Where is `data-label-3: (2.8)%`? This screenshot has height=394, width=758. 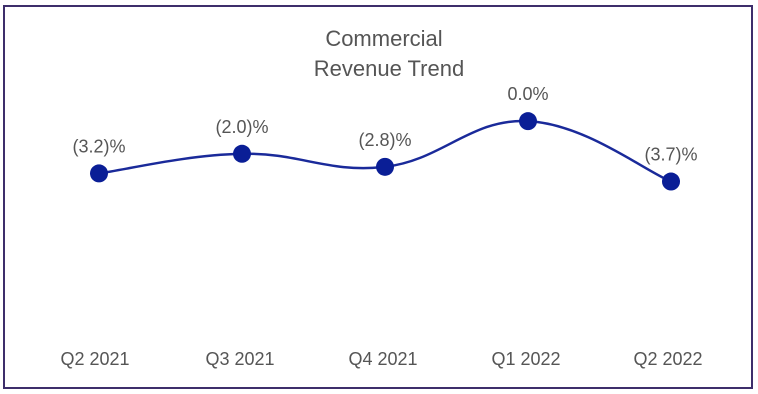
data-label-3: (2.8)% is located at coordinates (384, 140).